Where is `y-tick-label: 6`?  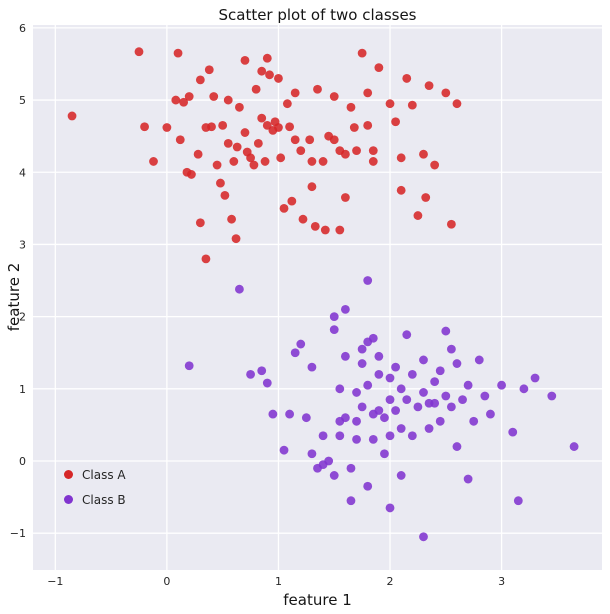 y-tick-label: 6 is located at coordinates (22, 28).